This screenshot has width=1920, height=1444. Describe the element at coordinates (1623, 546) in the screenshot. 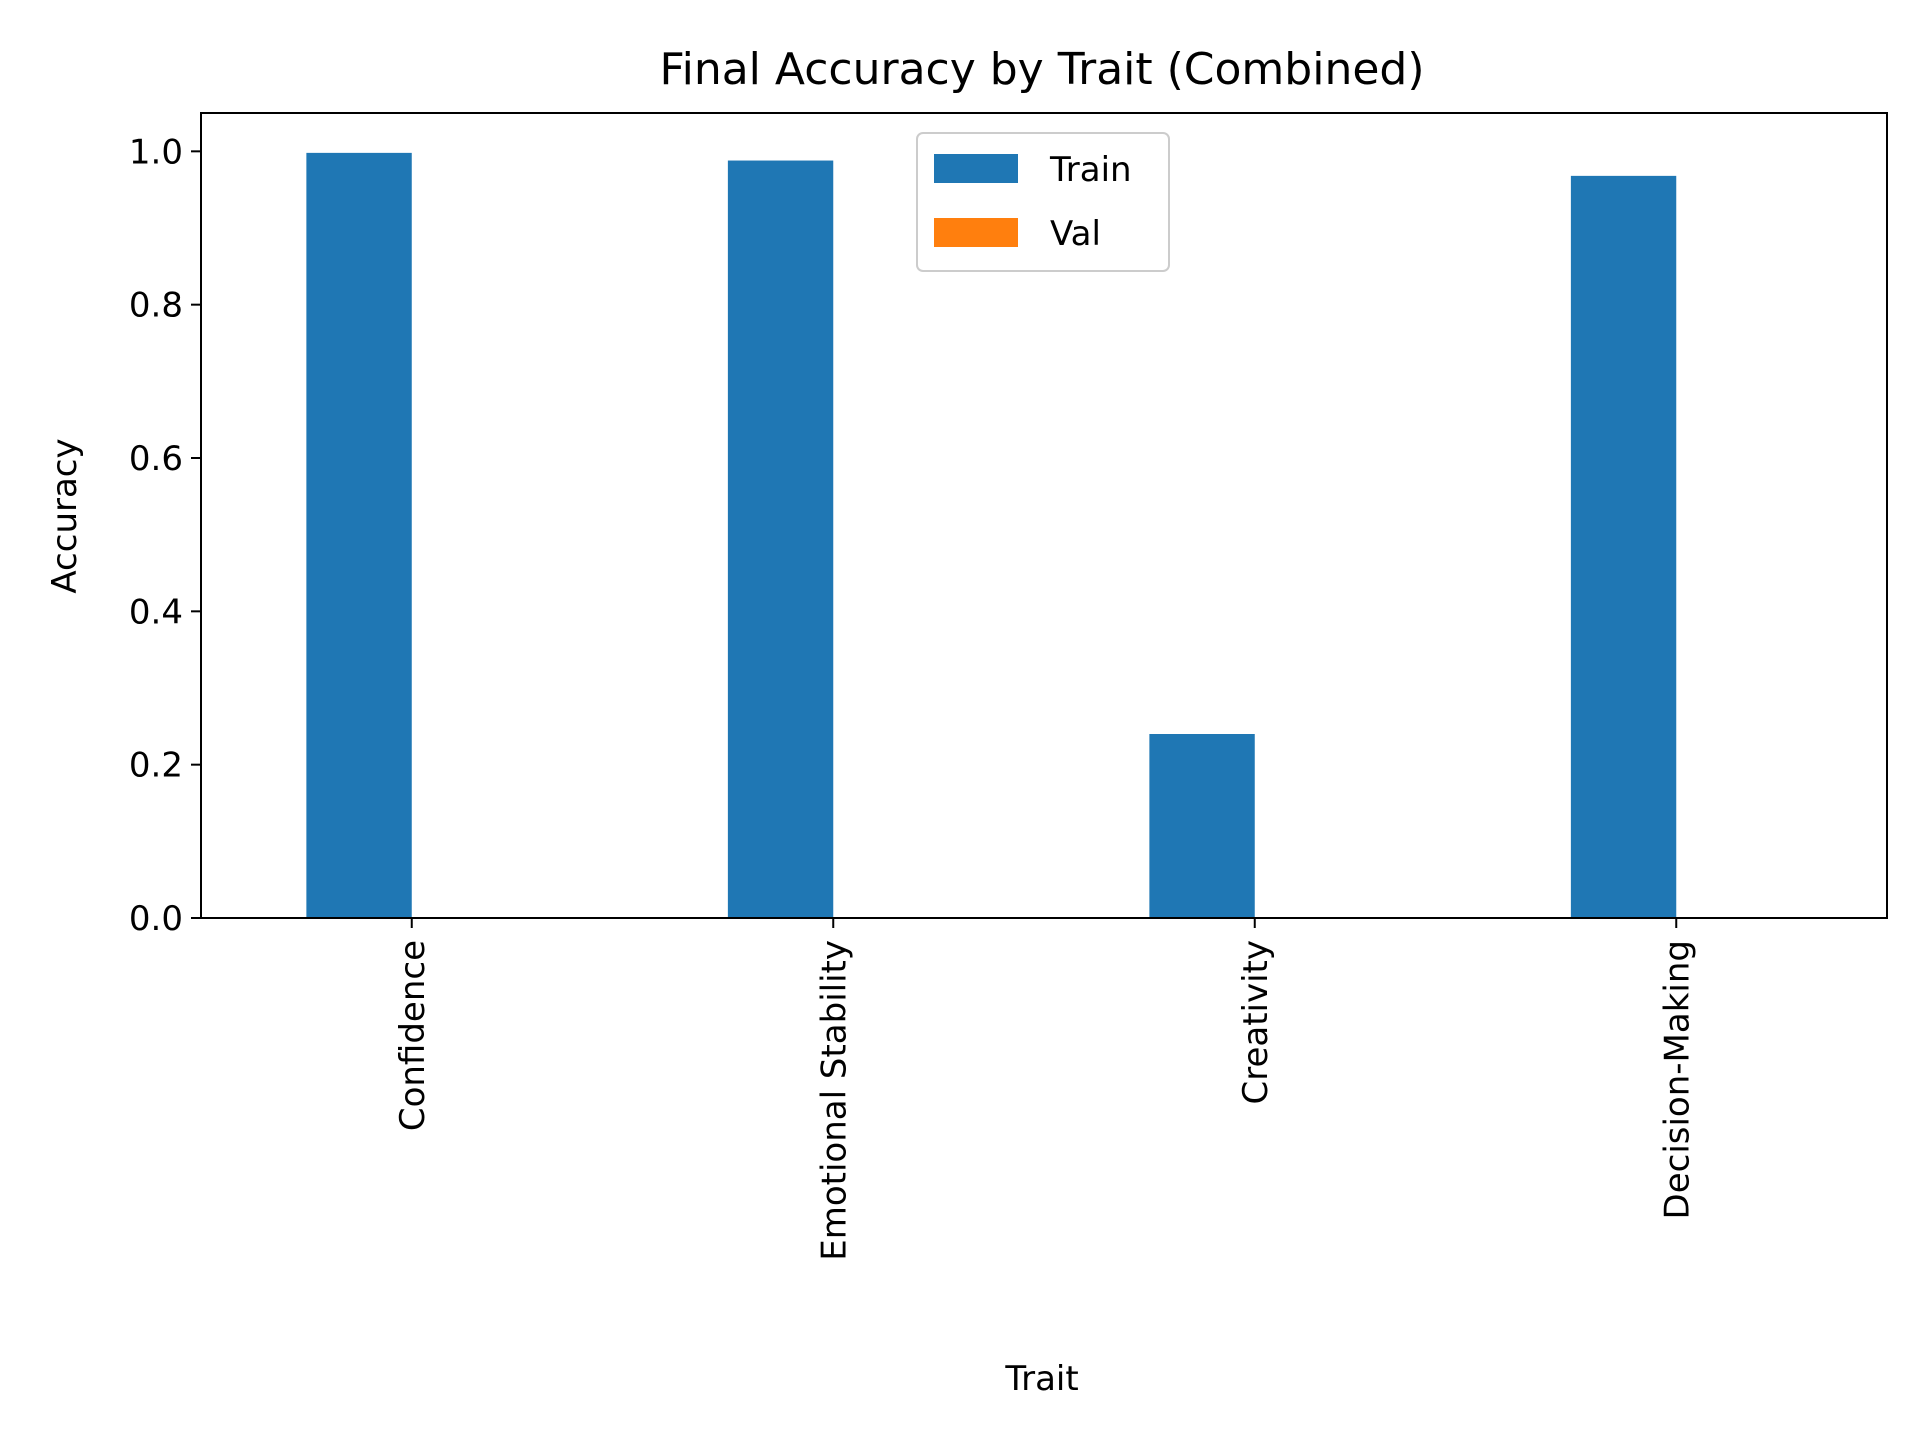

I see `bar-train-decision-making` at that location.